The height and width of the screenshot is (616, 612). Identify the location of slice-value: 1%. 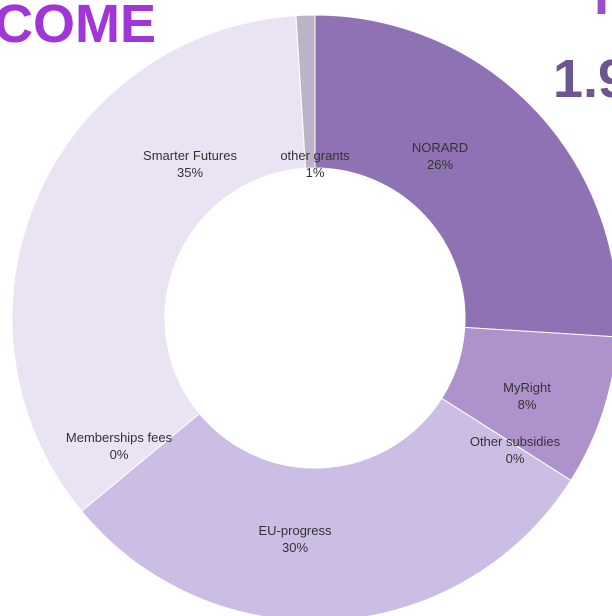
(315, 172).